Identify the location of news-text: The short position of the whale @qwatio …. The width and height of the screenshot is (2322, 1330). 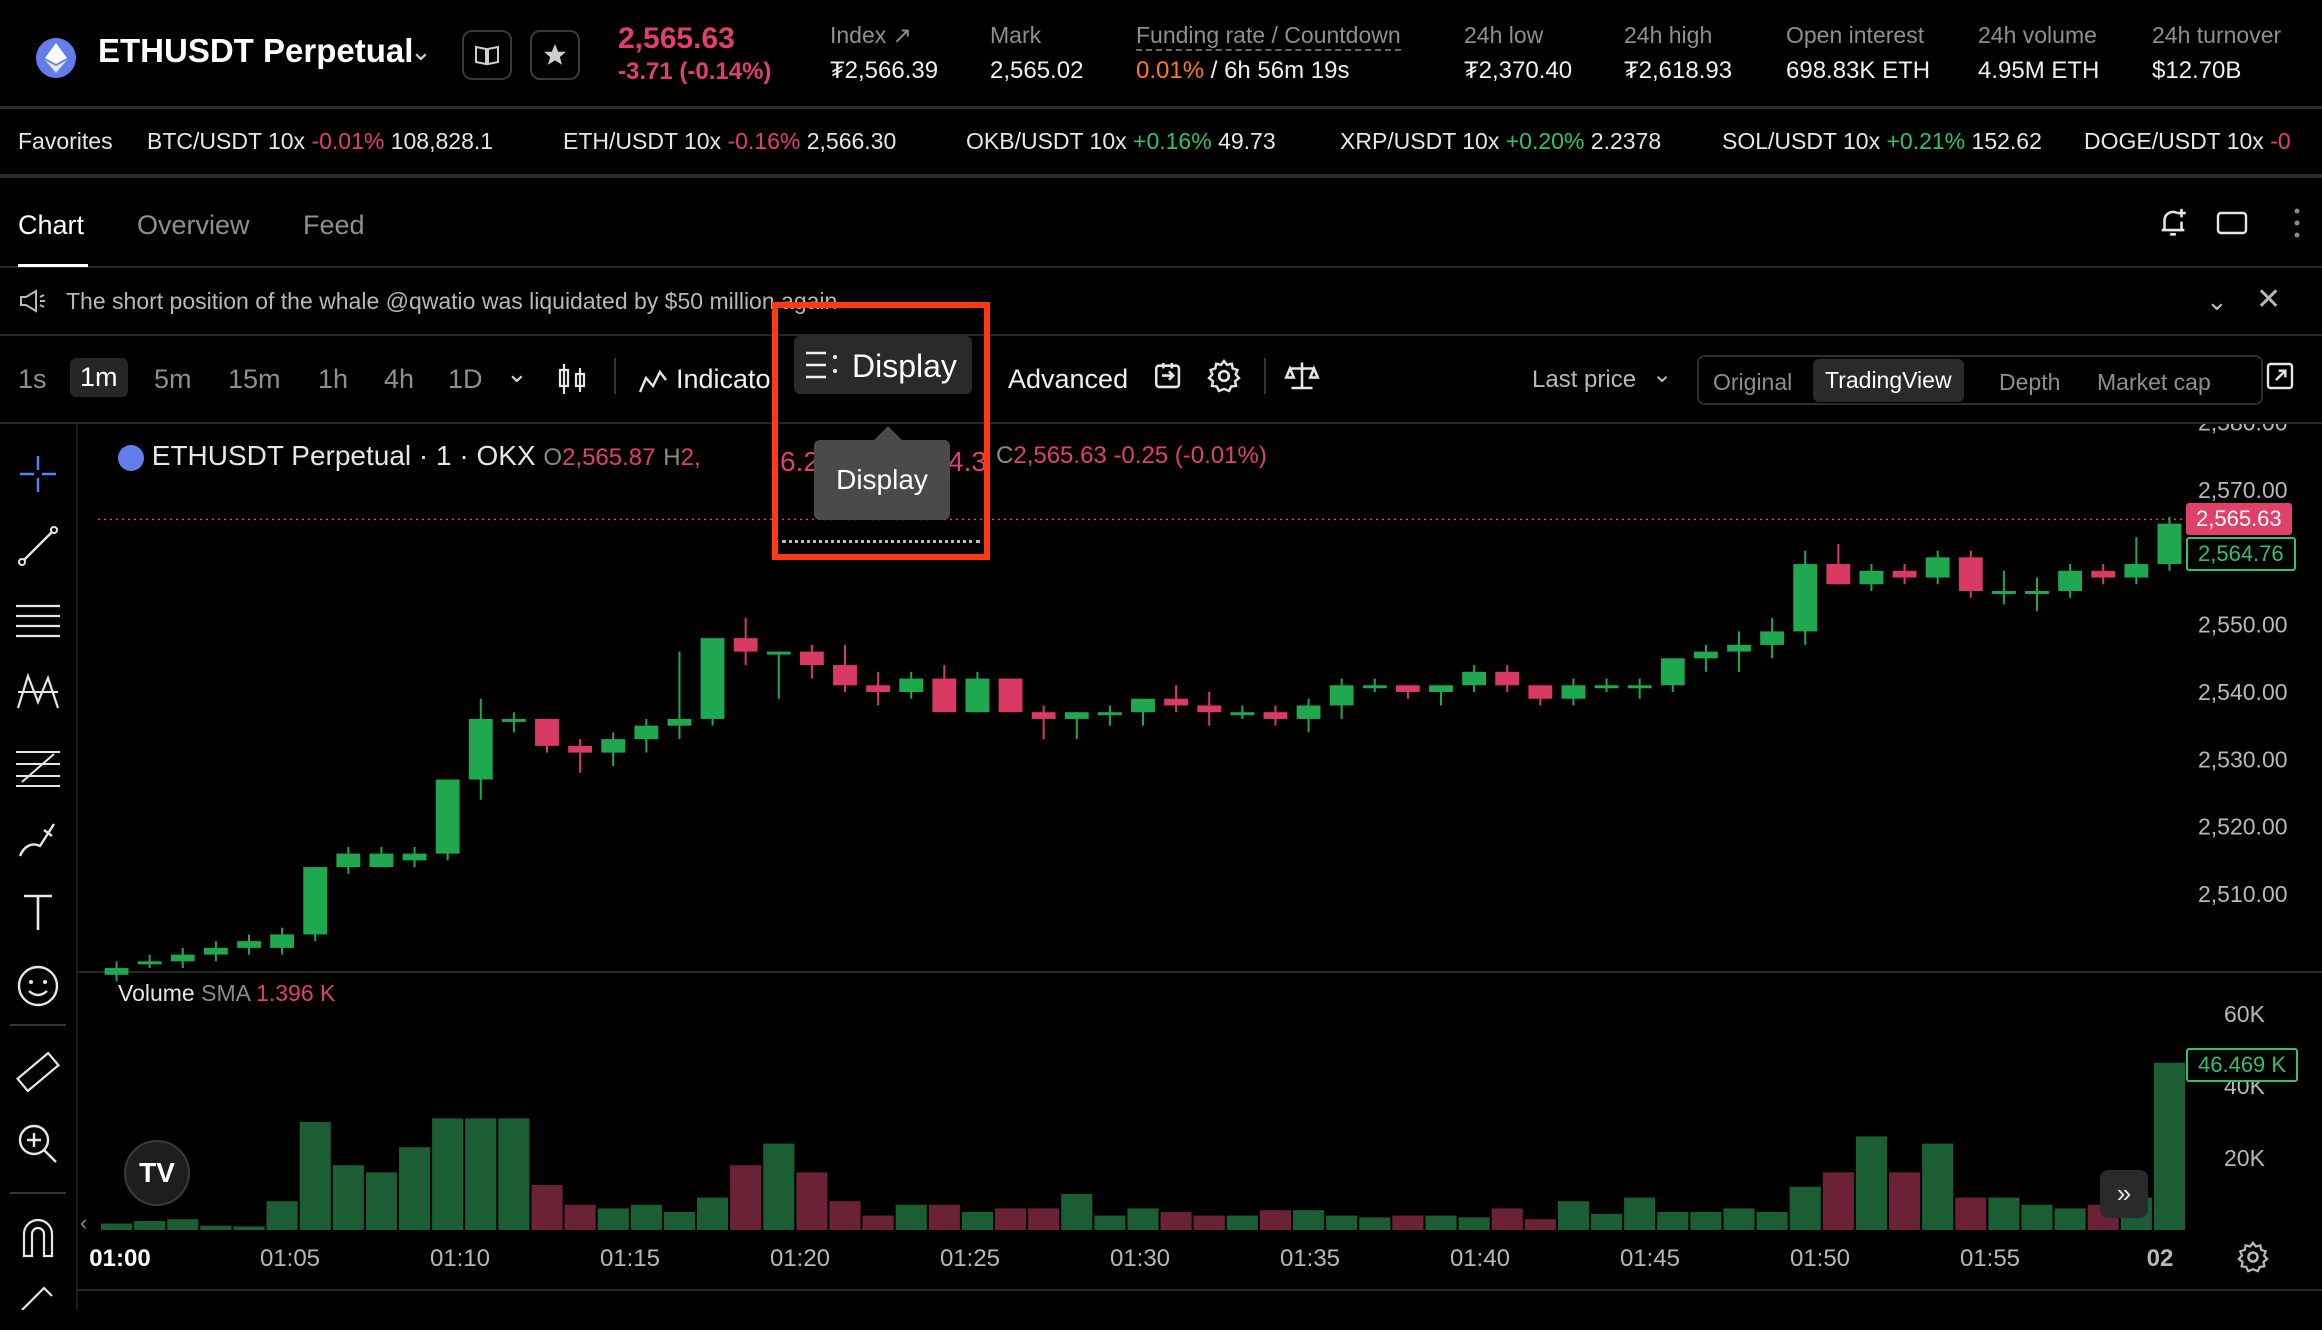
(452, 301).